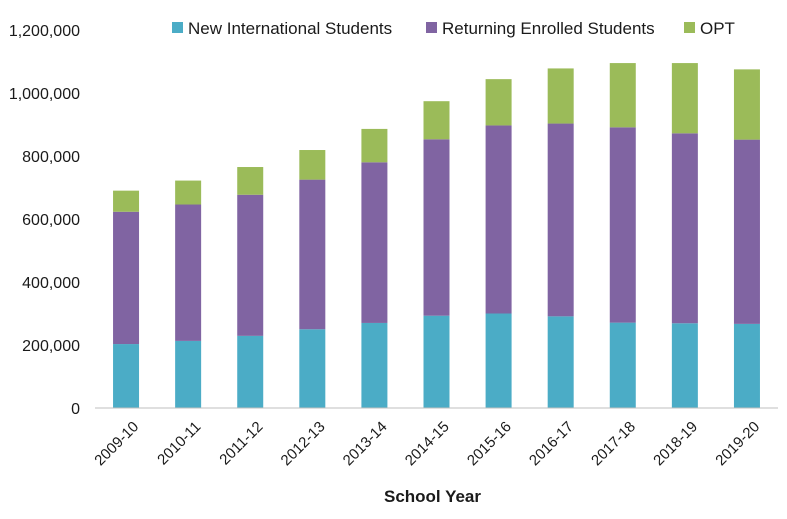  Describe the element at coordinates (717, 28) in the screenshot. I see `legend-label: OPT` at that location.